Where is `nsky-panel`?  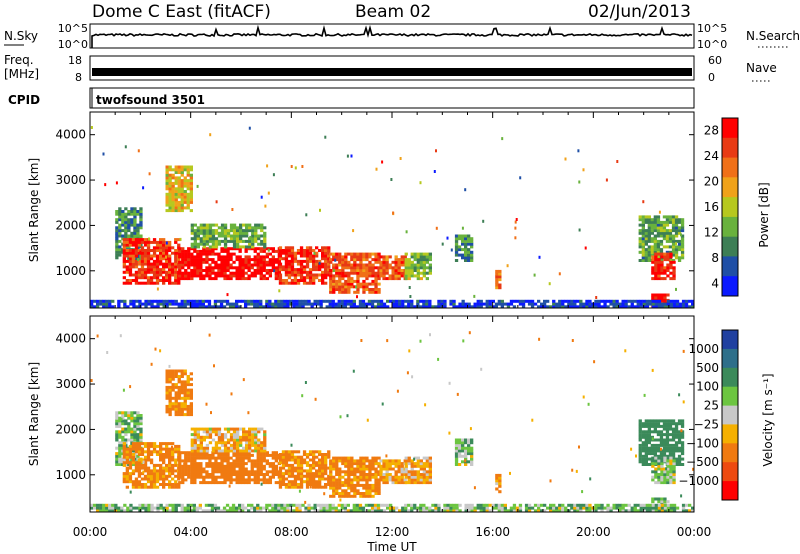 nsky-panel is located at coordinates (392, 36).